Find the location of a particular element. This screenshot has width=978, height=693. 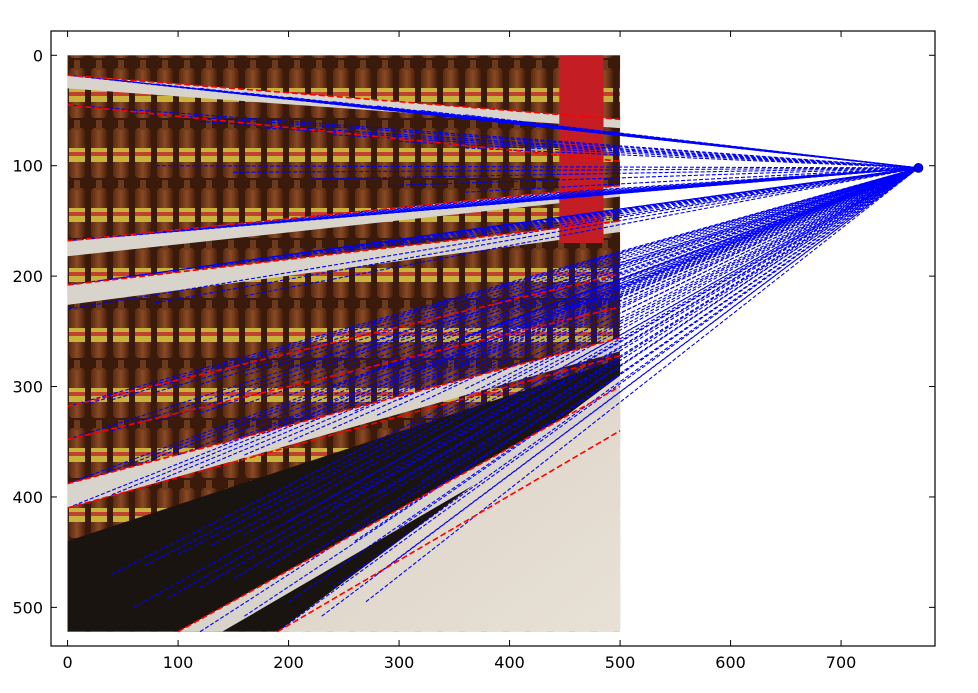

x-tick-label: 200 is located at coordinates (288, 662).